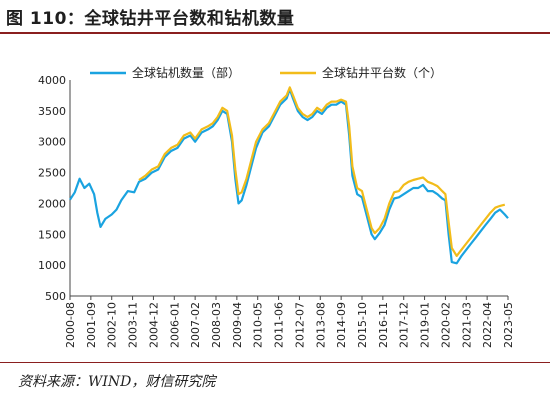 The width and height of the screenshot is (550, 403). I want to click on figure-title: 图 110：全球钻井平台数和钻机数量, so click(150, 19).